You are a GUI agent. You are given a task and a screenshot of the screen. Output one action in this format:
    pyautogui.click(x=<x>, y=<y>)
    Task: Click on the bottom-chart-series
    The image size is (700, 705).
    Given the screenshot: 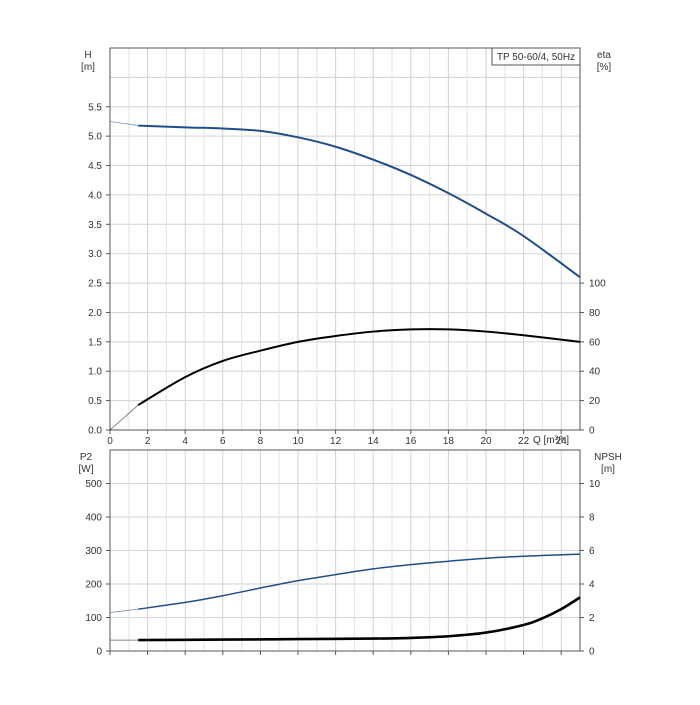 What is the action you would take?
    pyautogui.click(x=345, y=597)
    